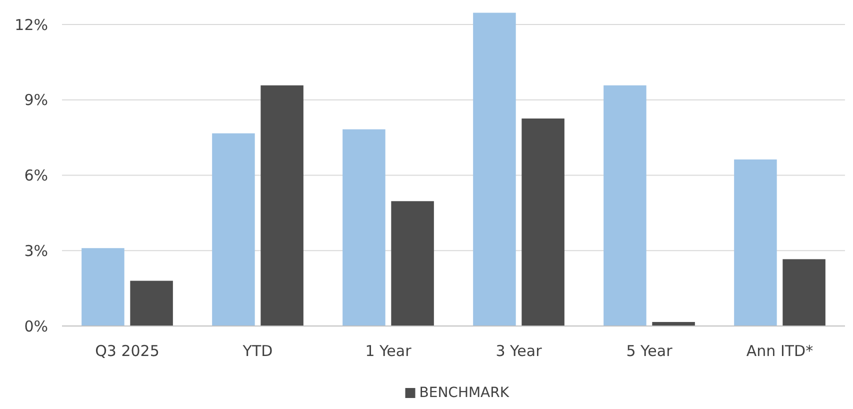 The image size is (853, 409). What do you see at coordinates (36, 326) in the screenshot?
I see `y-tick-label: 0%` at bounding box center [36, 326].